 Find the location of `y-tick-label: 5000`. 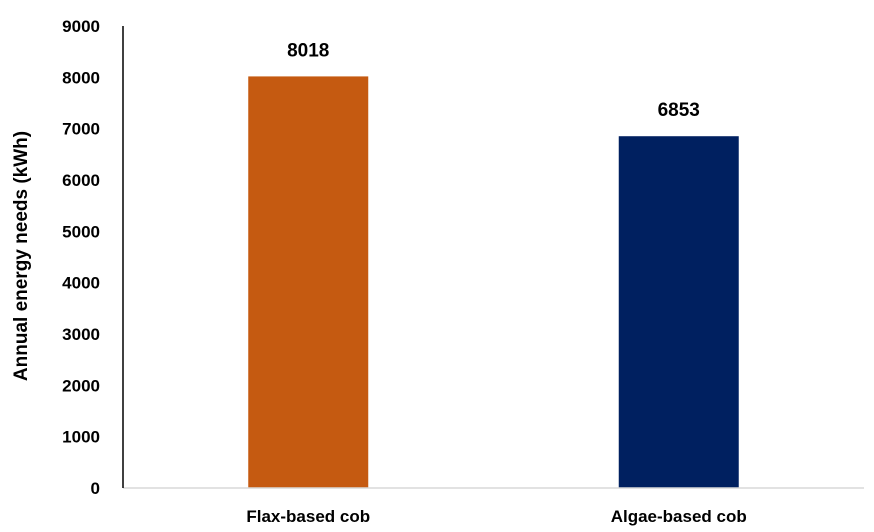

y-tick-label: 5000 is located at coordinates (81, 231).